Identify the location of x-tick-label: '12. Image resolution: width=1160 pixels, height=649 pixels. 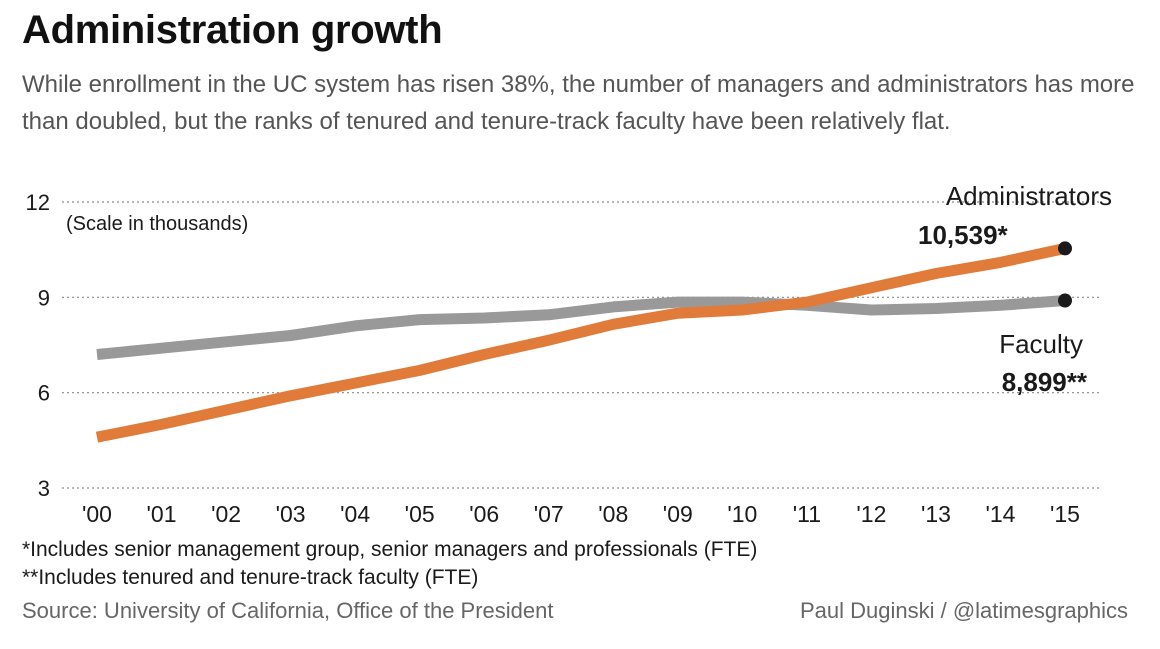
(871, 514).